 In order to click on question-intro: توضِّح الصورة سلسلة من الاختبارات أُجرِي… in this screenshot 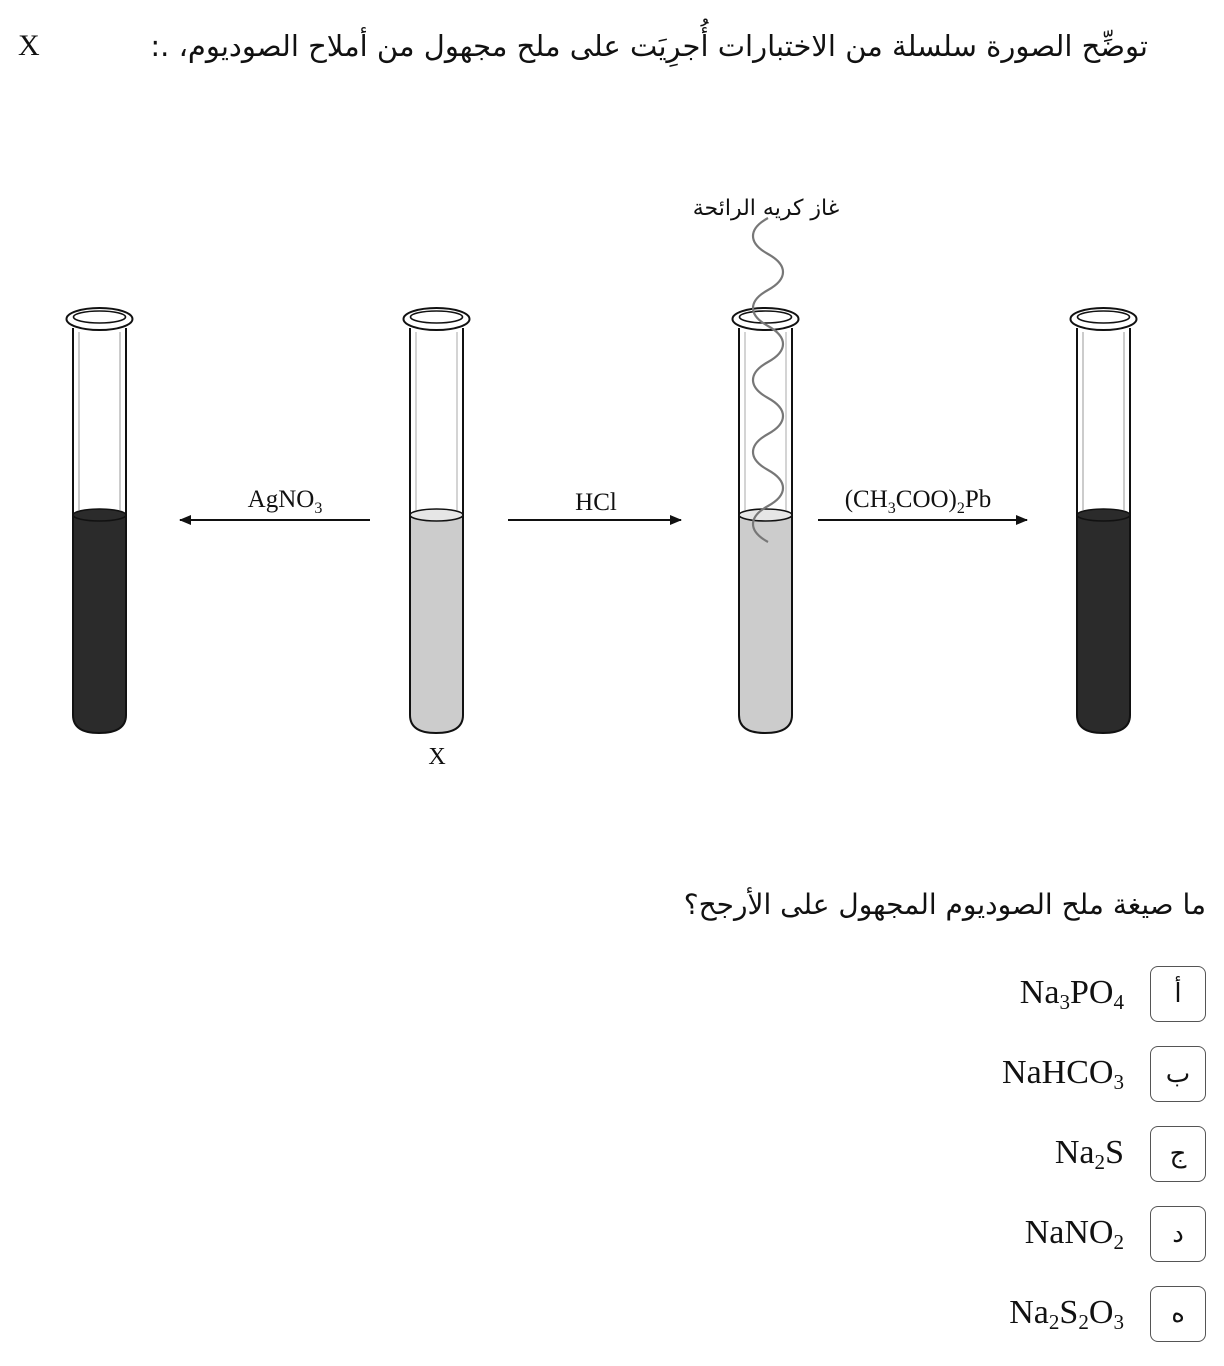, I will do `click(581, 46)`.